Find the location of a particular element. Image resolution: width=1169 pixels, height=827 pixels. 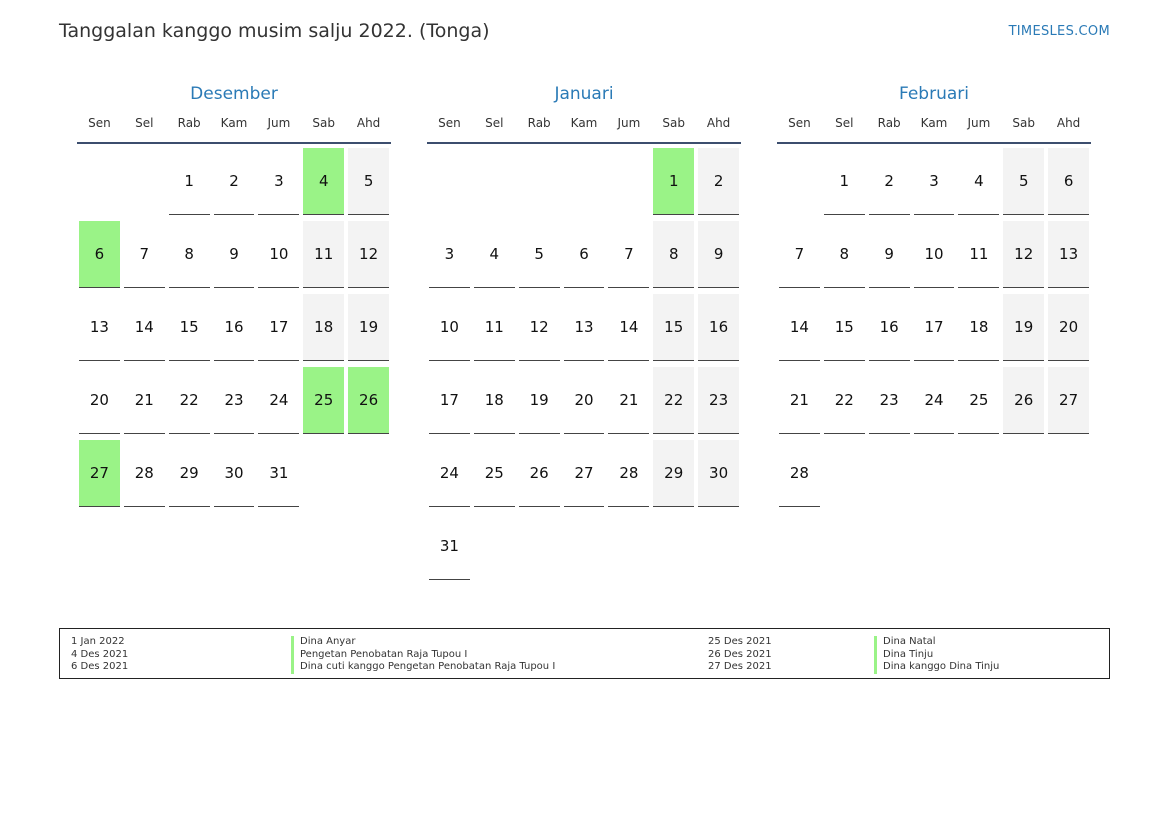

week-row: 27 28 29 30 31 is located at coordinates (234, 472).